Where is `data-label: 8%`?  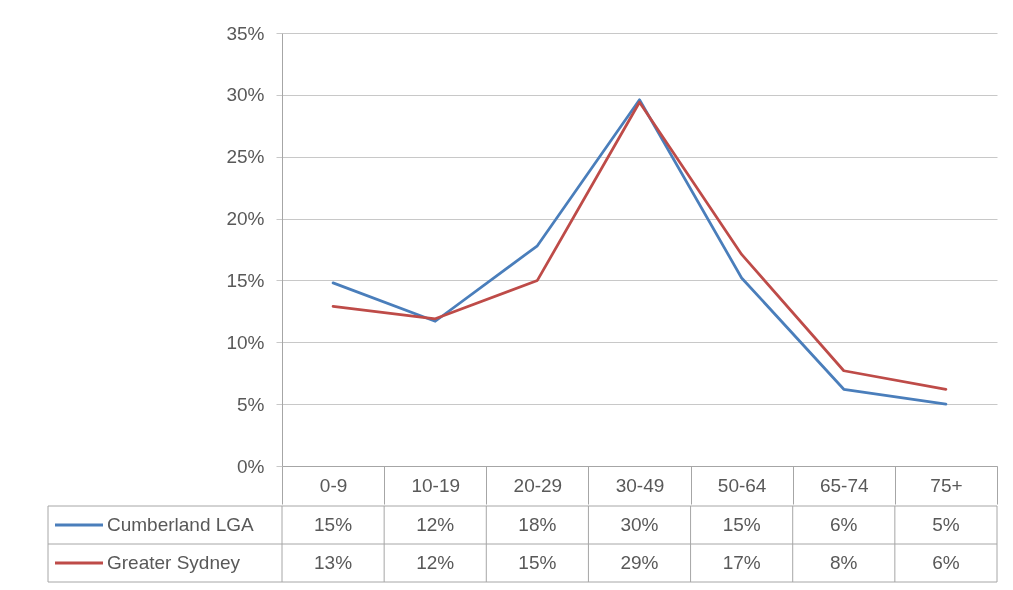
data-label: 8% is located at coordinates (844, 562).